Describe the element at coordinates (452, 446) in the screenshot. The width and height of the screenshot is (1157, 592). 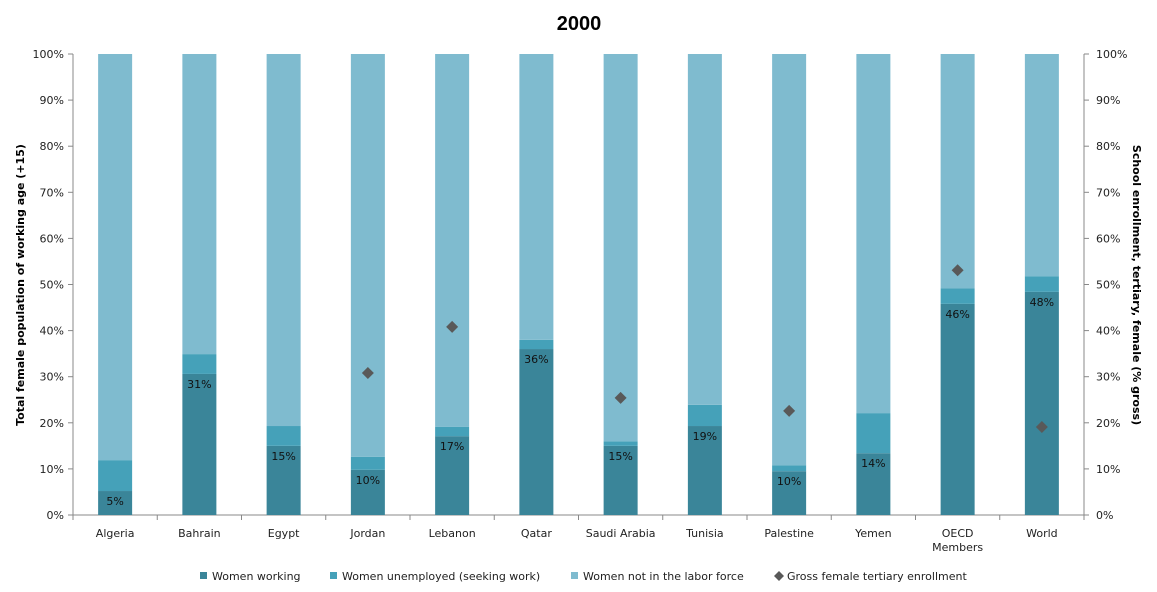
I see `data-label: 17%` at that location.